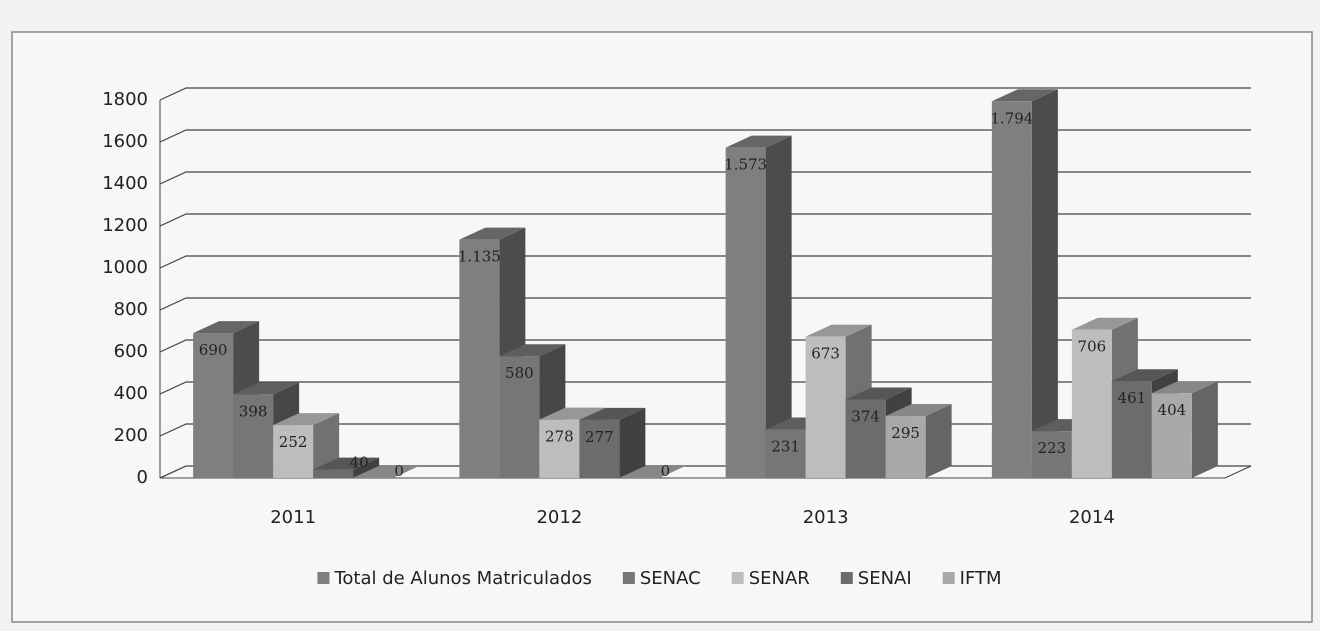 The image size is (1320, 631). I want to click on y-tick-label: 800, so click(131, 309).